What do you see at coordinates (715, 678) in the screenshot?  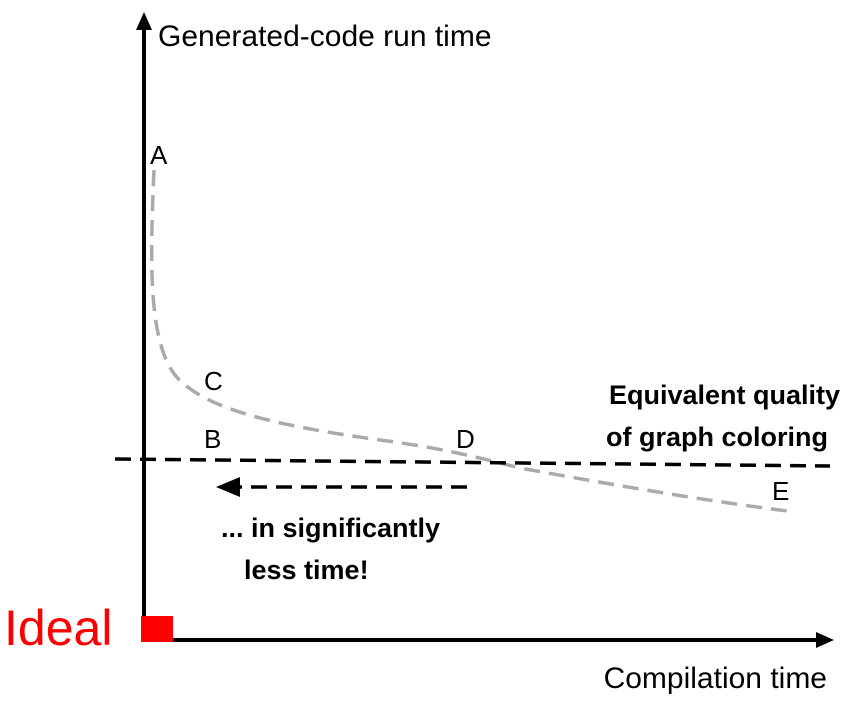 I see `x-axis-label: Compilation time` at bounding box center [715, 678].